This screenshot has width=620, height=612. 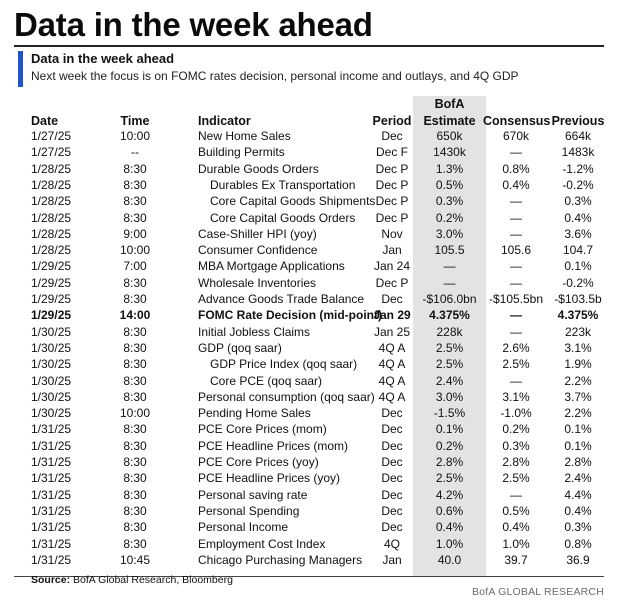 What do you see at coordinates (241, 152) in the screenshot?
I see `cell-indicator: Building Permits` at bounding box center [241, 152].